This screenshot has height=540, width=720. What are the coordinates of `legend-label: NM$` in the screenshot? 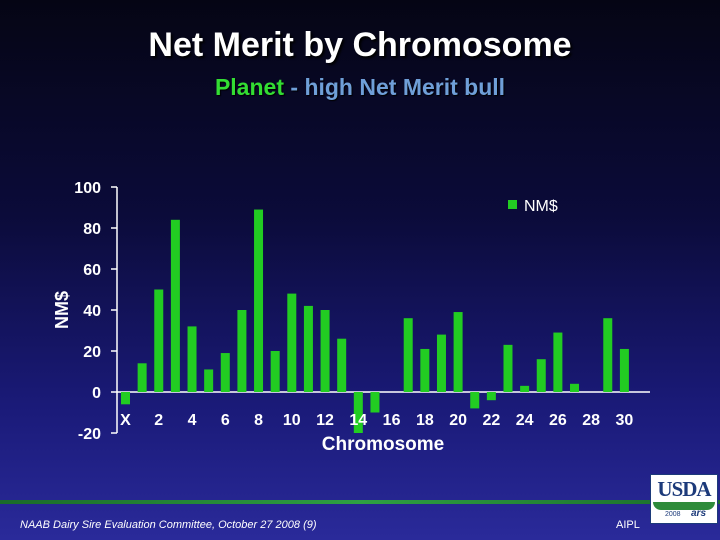 It's located at (541, 206).